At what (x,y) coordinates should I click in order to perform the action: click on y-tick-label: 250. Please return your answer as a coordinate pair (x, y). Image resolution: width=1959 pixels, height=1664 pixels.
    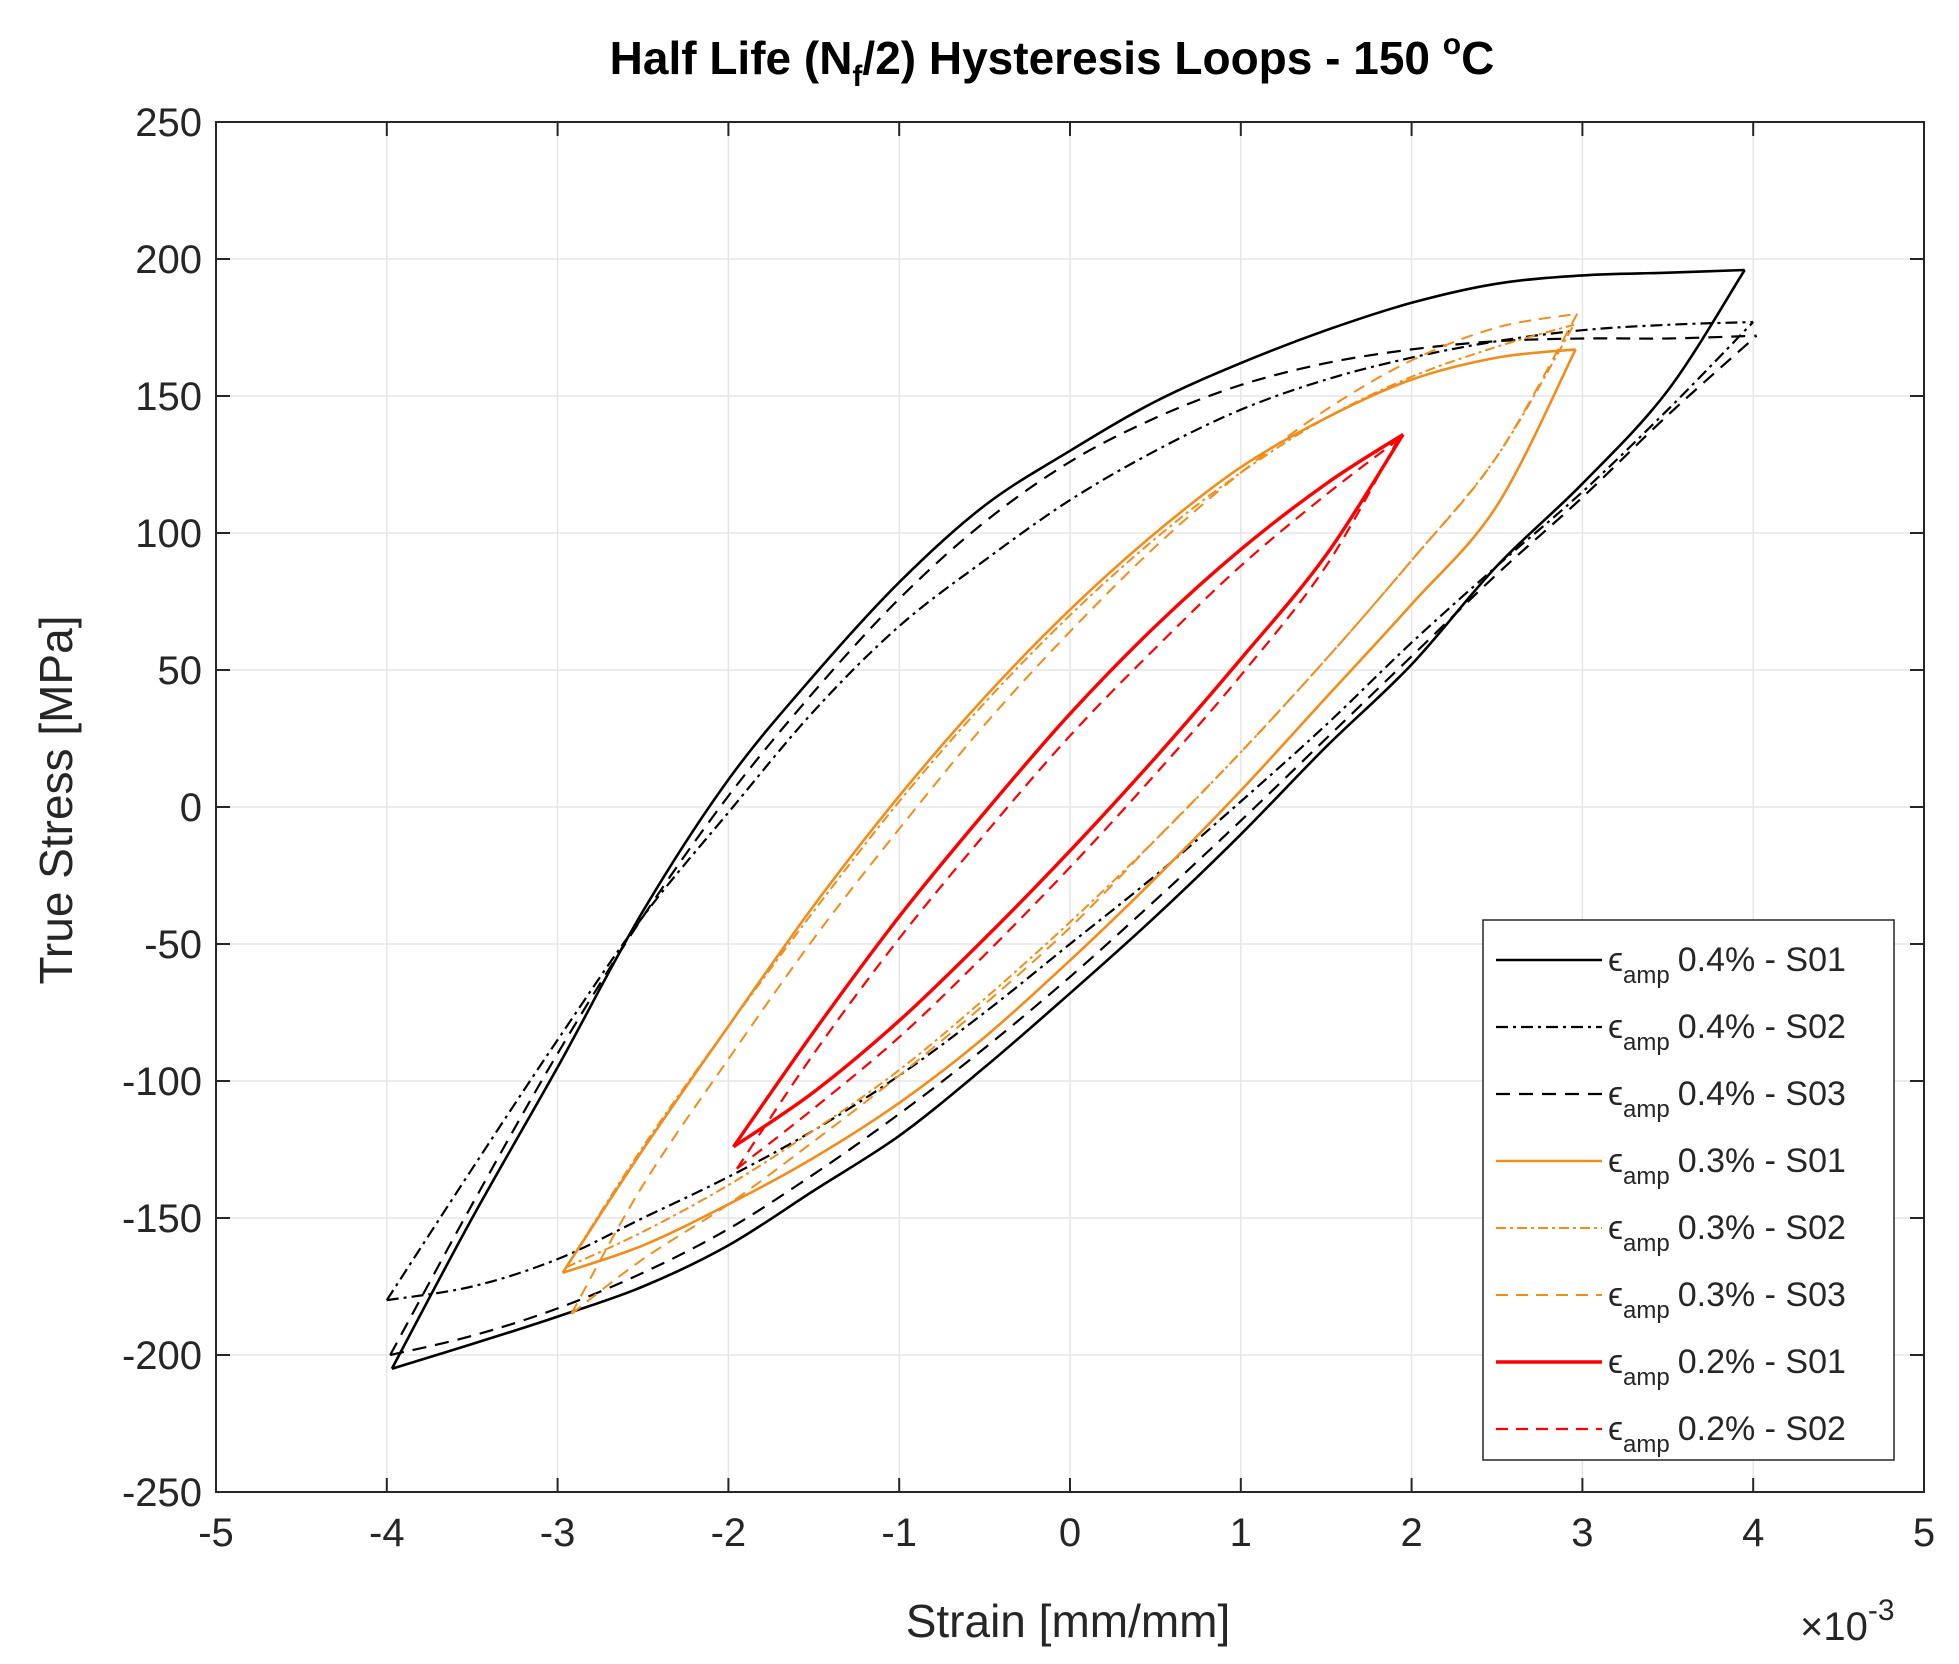
    Looking at the image, I should click on (168, 123).